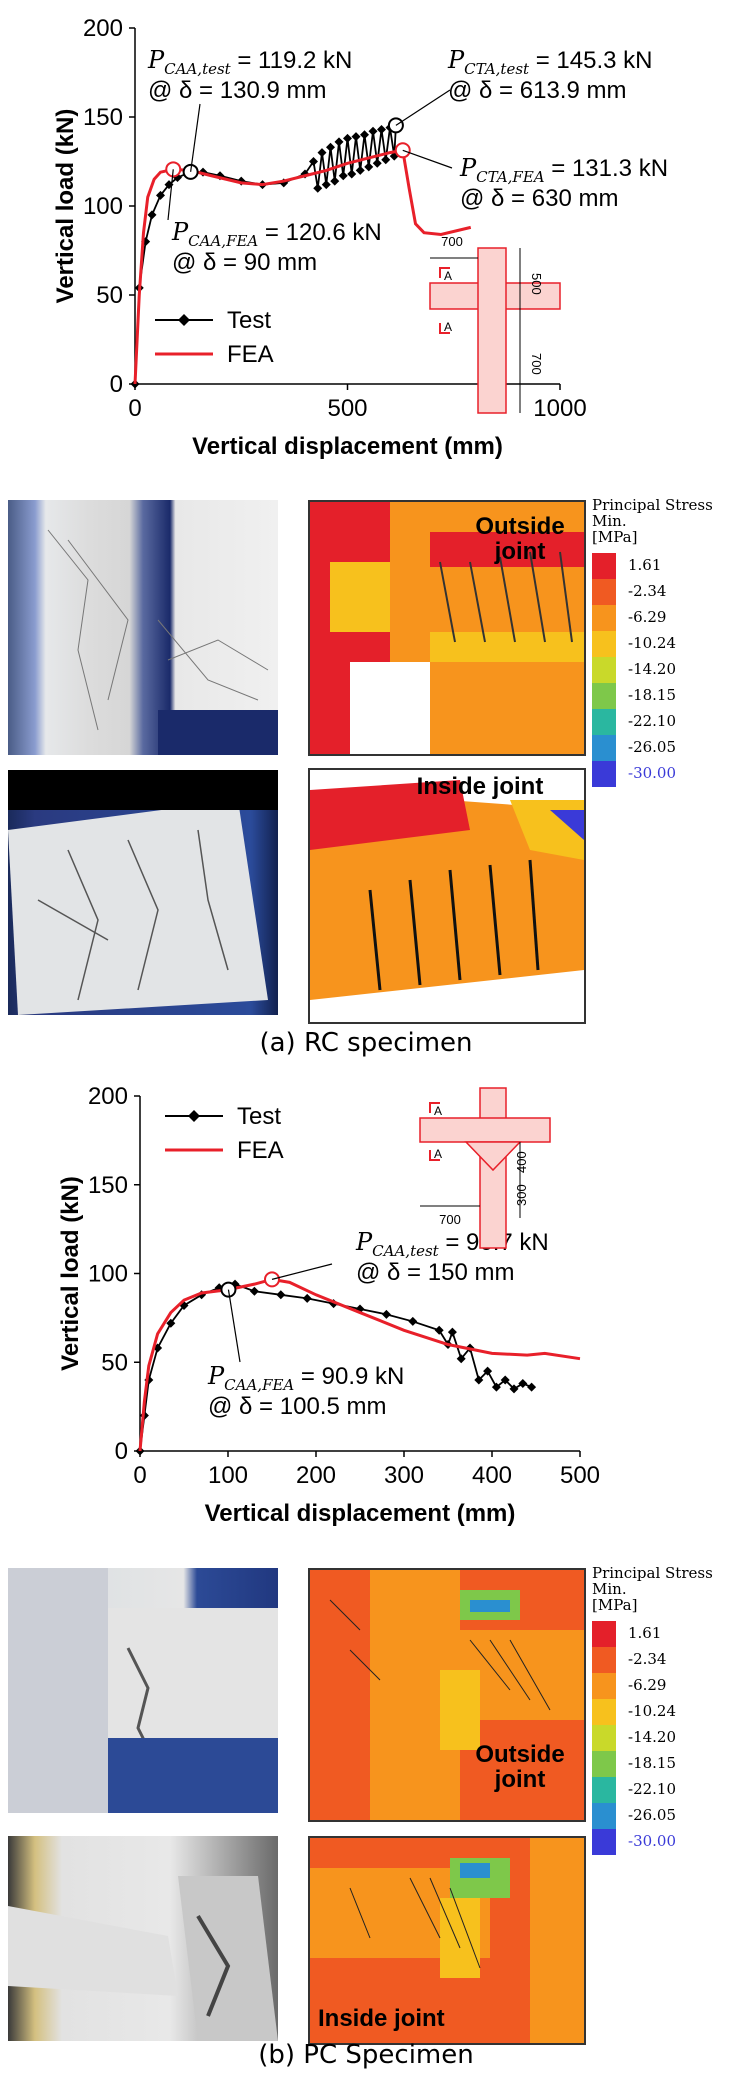  What do you see at coordinates (249, 62) in the screenshot?
I see `rc-annotation-label: PCAA,test = 119.2 kN` at bounding box center [249, 62].